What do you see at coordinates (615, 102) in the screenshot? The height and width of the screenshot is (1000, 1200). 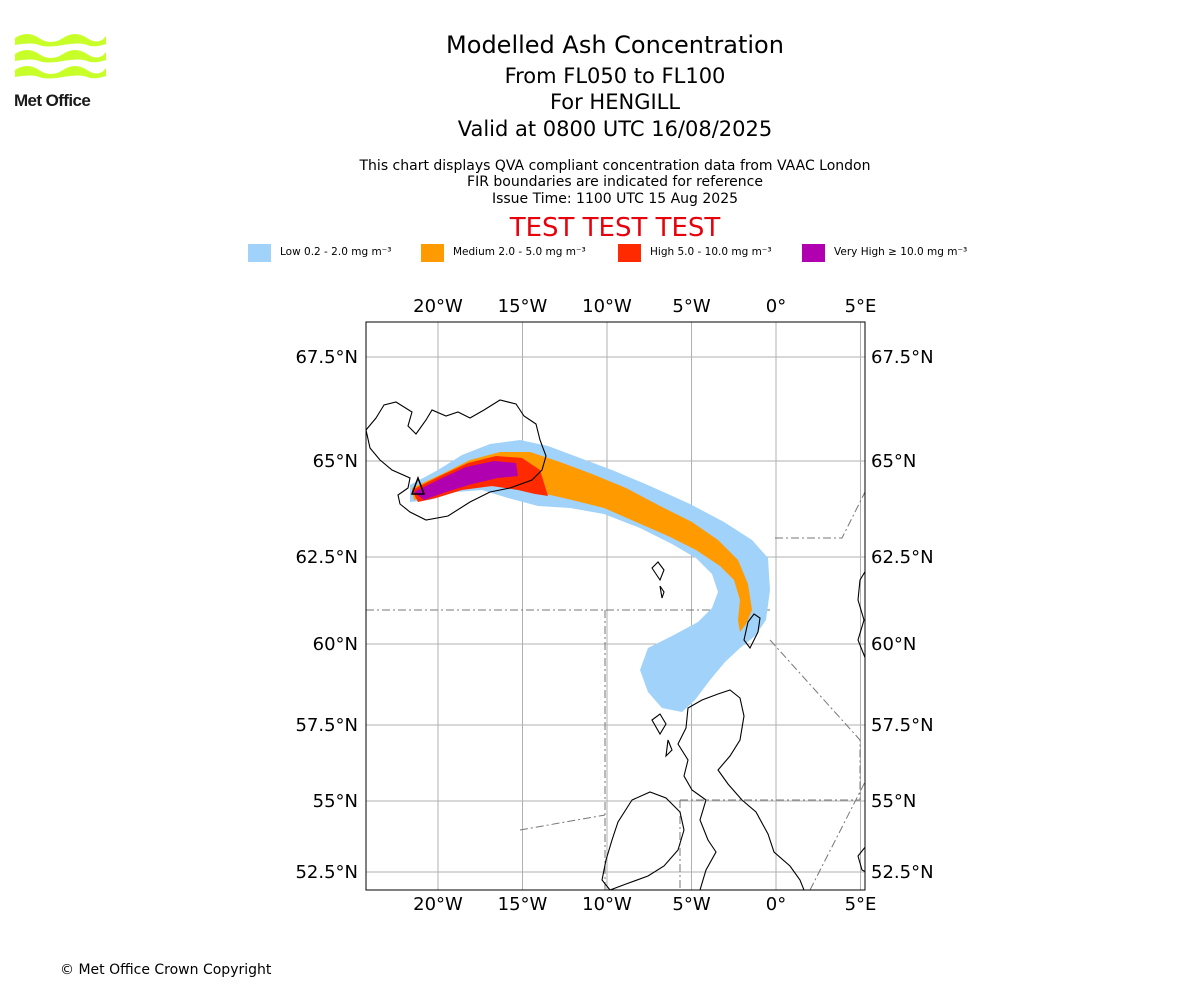 I see `volcano-name: For HENGILL` at bounding box center [615, 102].